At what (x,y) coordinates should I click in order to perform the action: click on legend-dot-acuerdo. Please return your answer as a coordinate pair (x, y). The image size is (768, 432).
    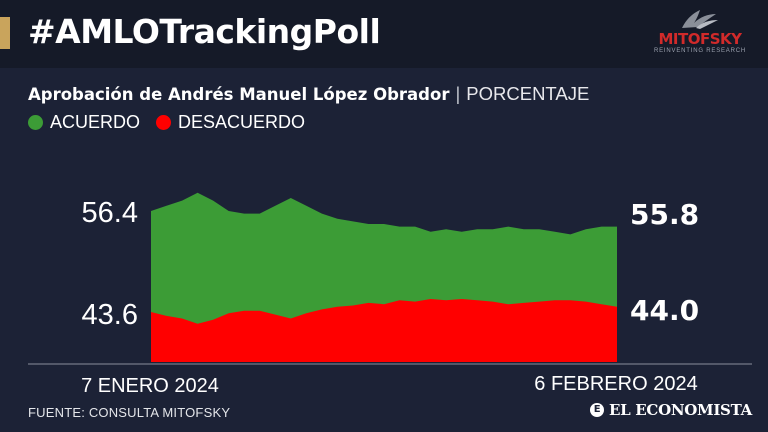
    Looking at the image, I should click on (35, 122).